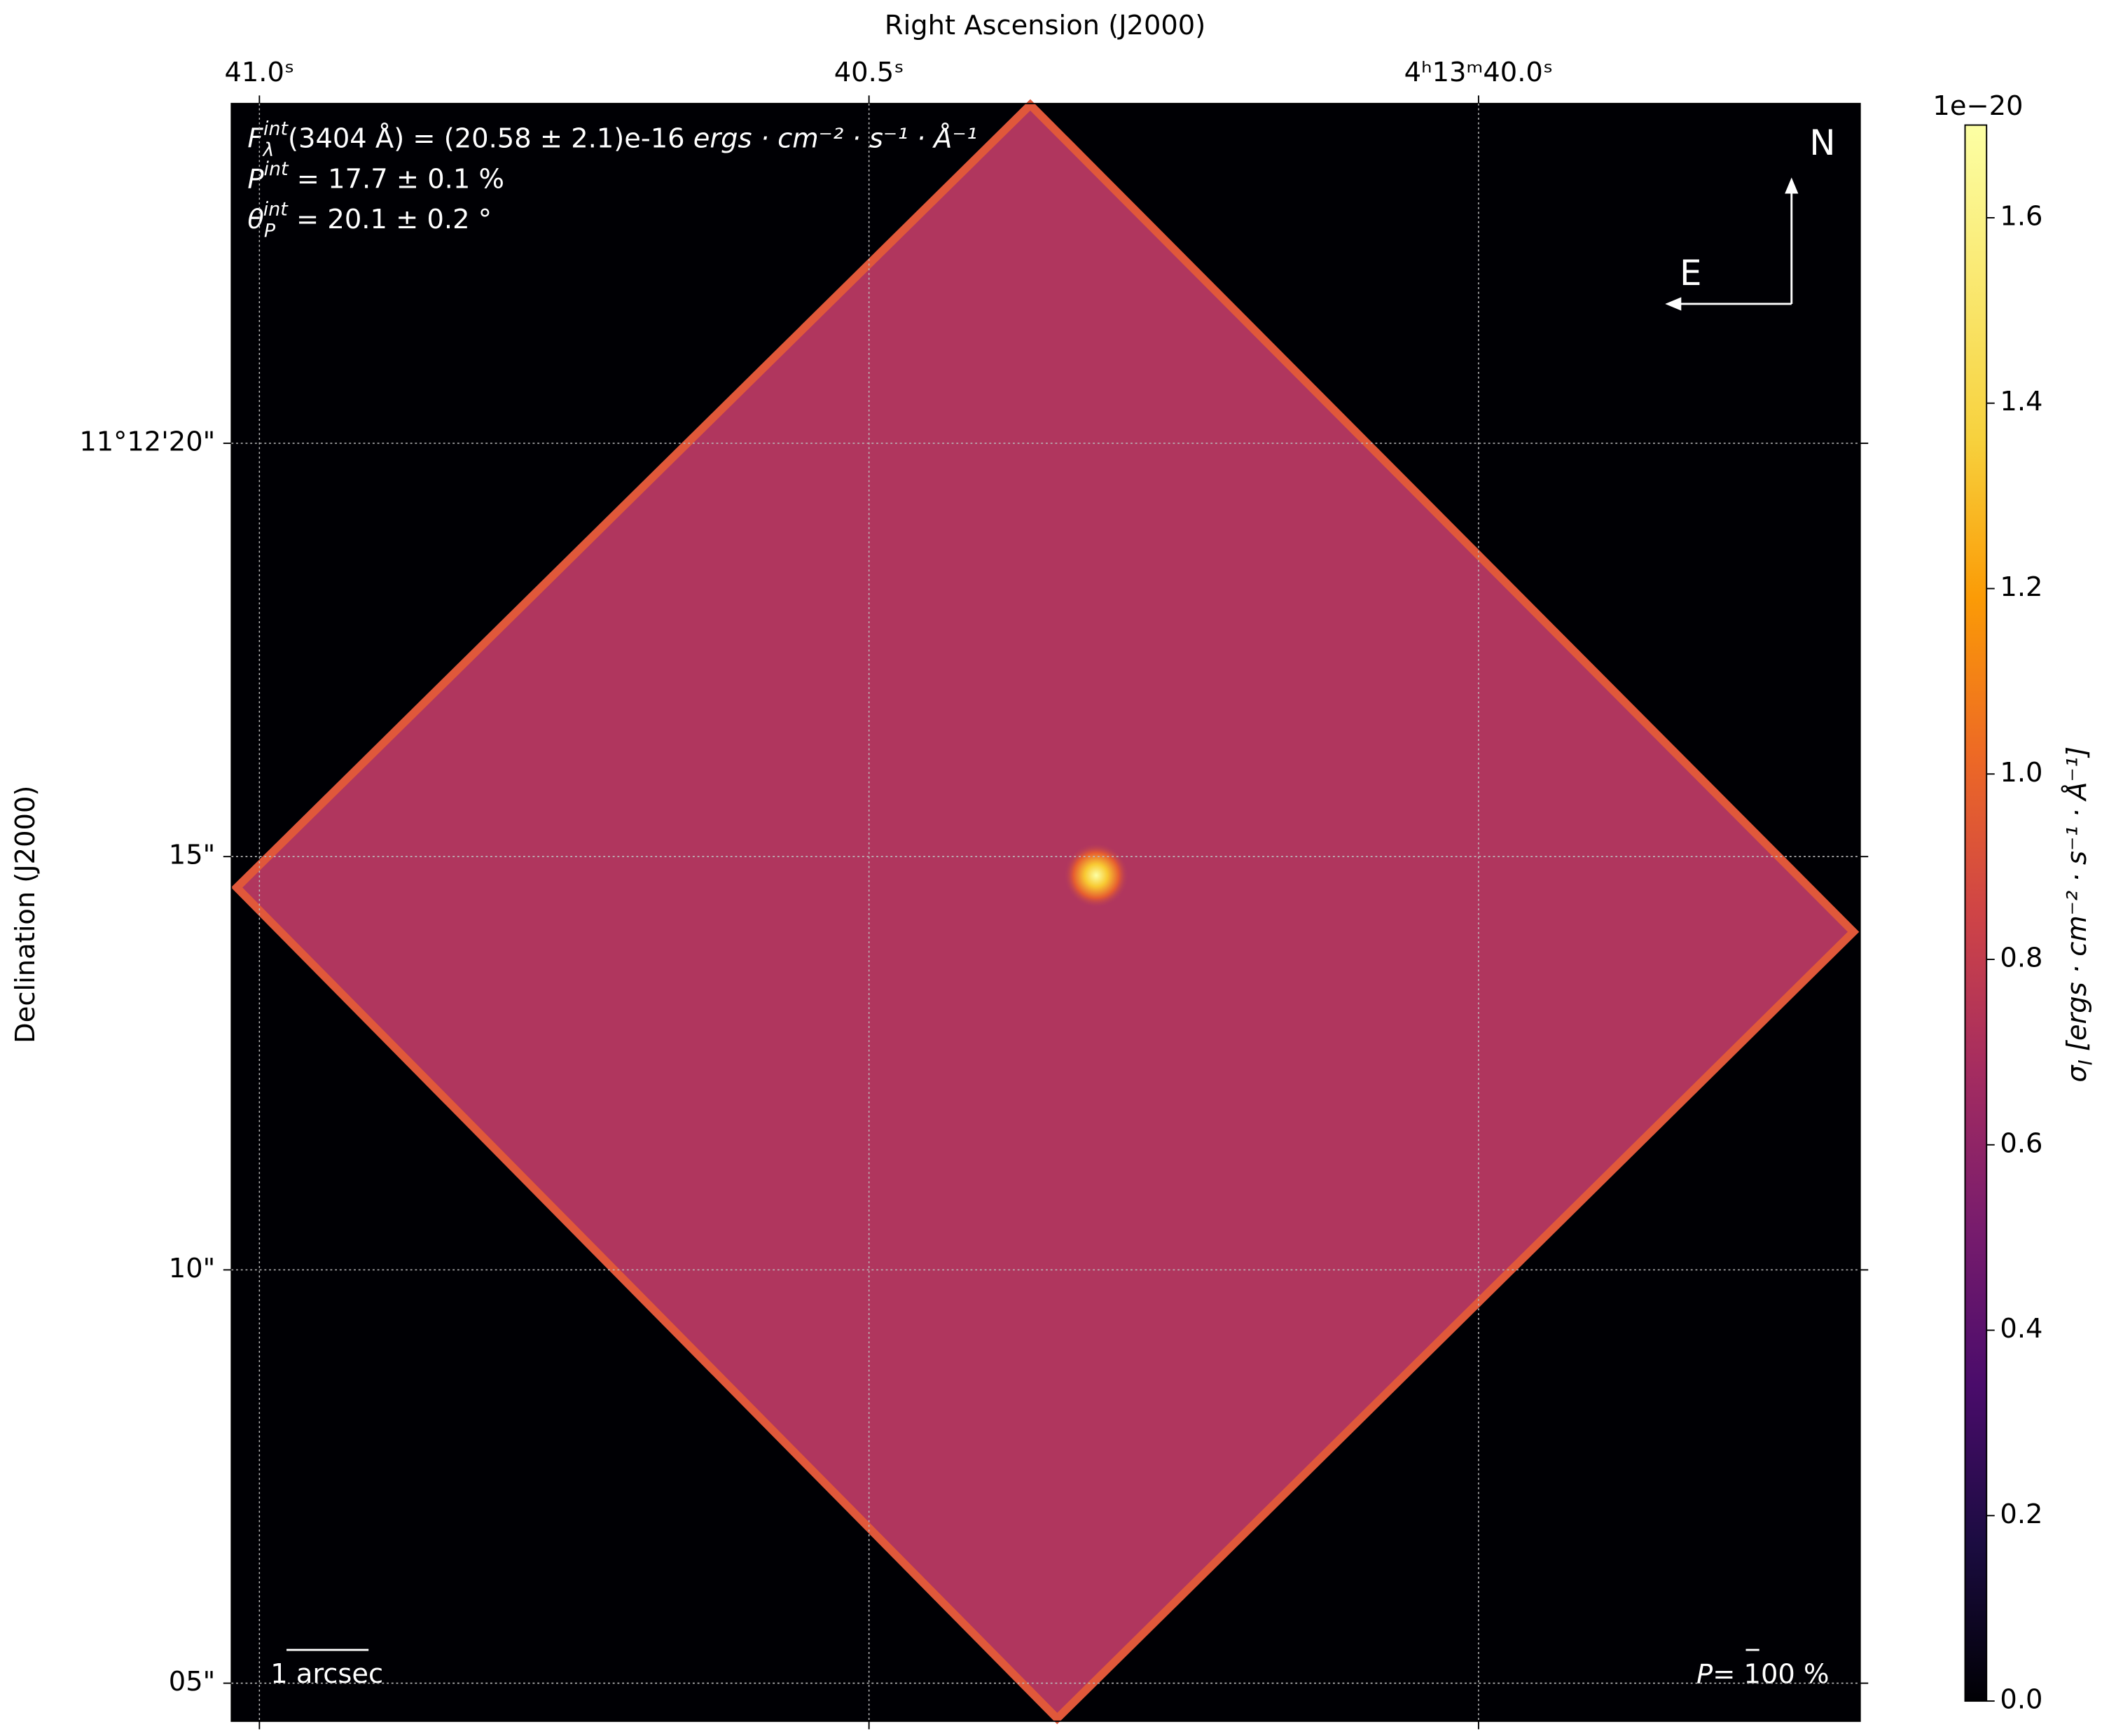 The height and width of the screenshot is (1736, 2109). I want to click on sub: P, so click(270, 231).